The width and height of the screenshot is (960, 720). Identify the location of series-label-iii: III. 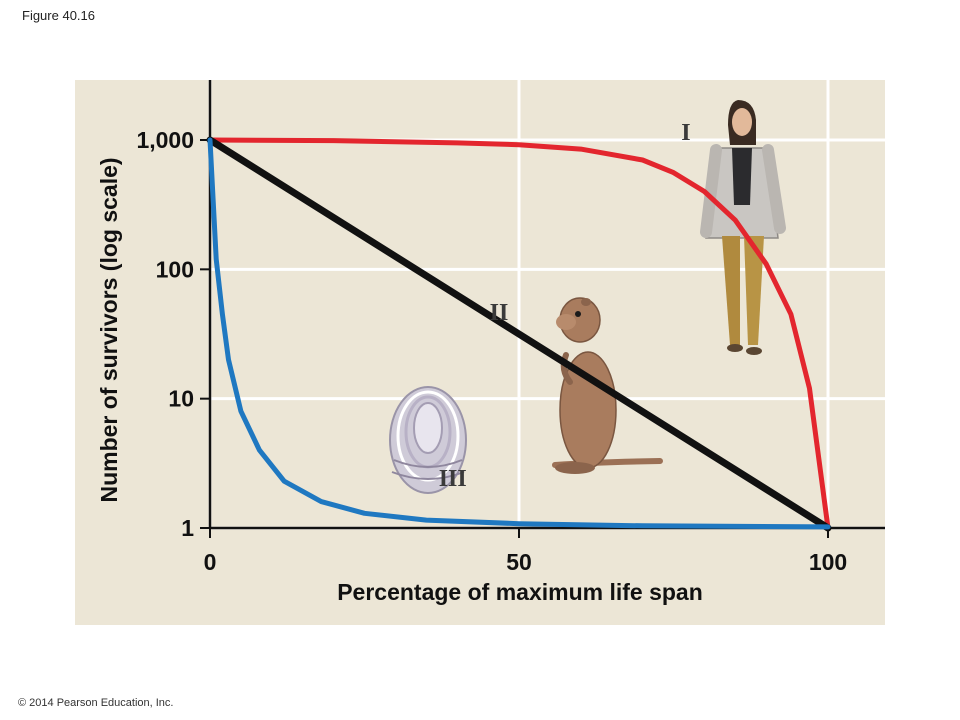
(453, 479).